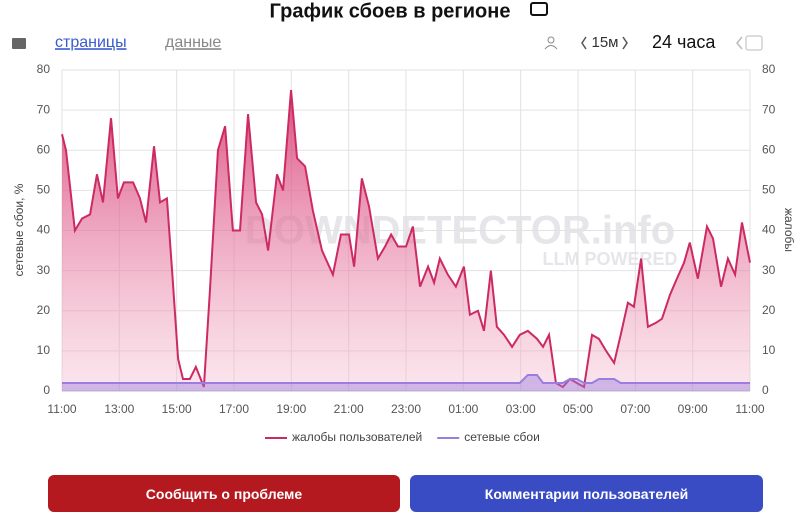  Describe the element at coordinates (769, 109) in the screenshot. I see `y2-tick-label: 70` at that location.